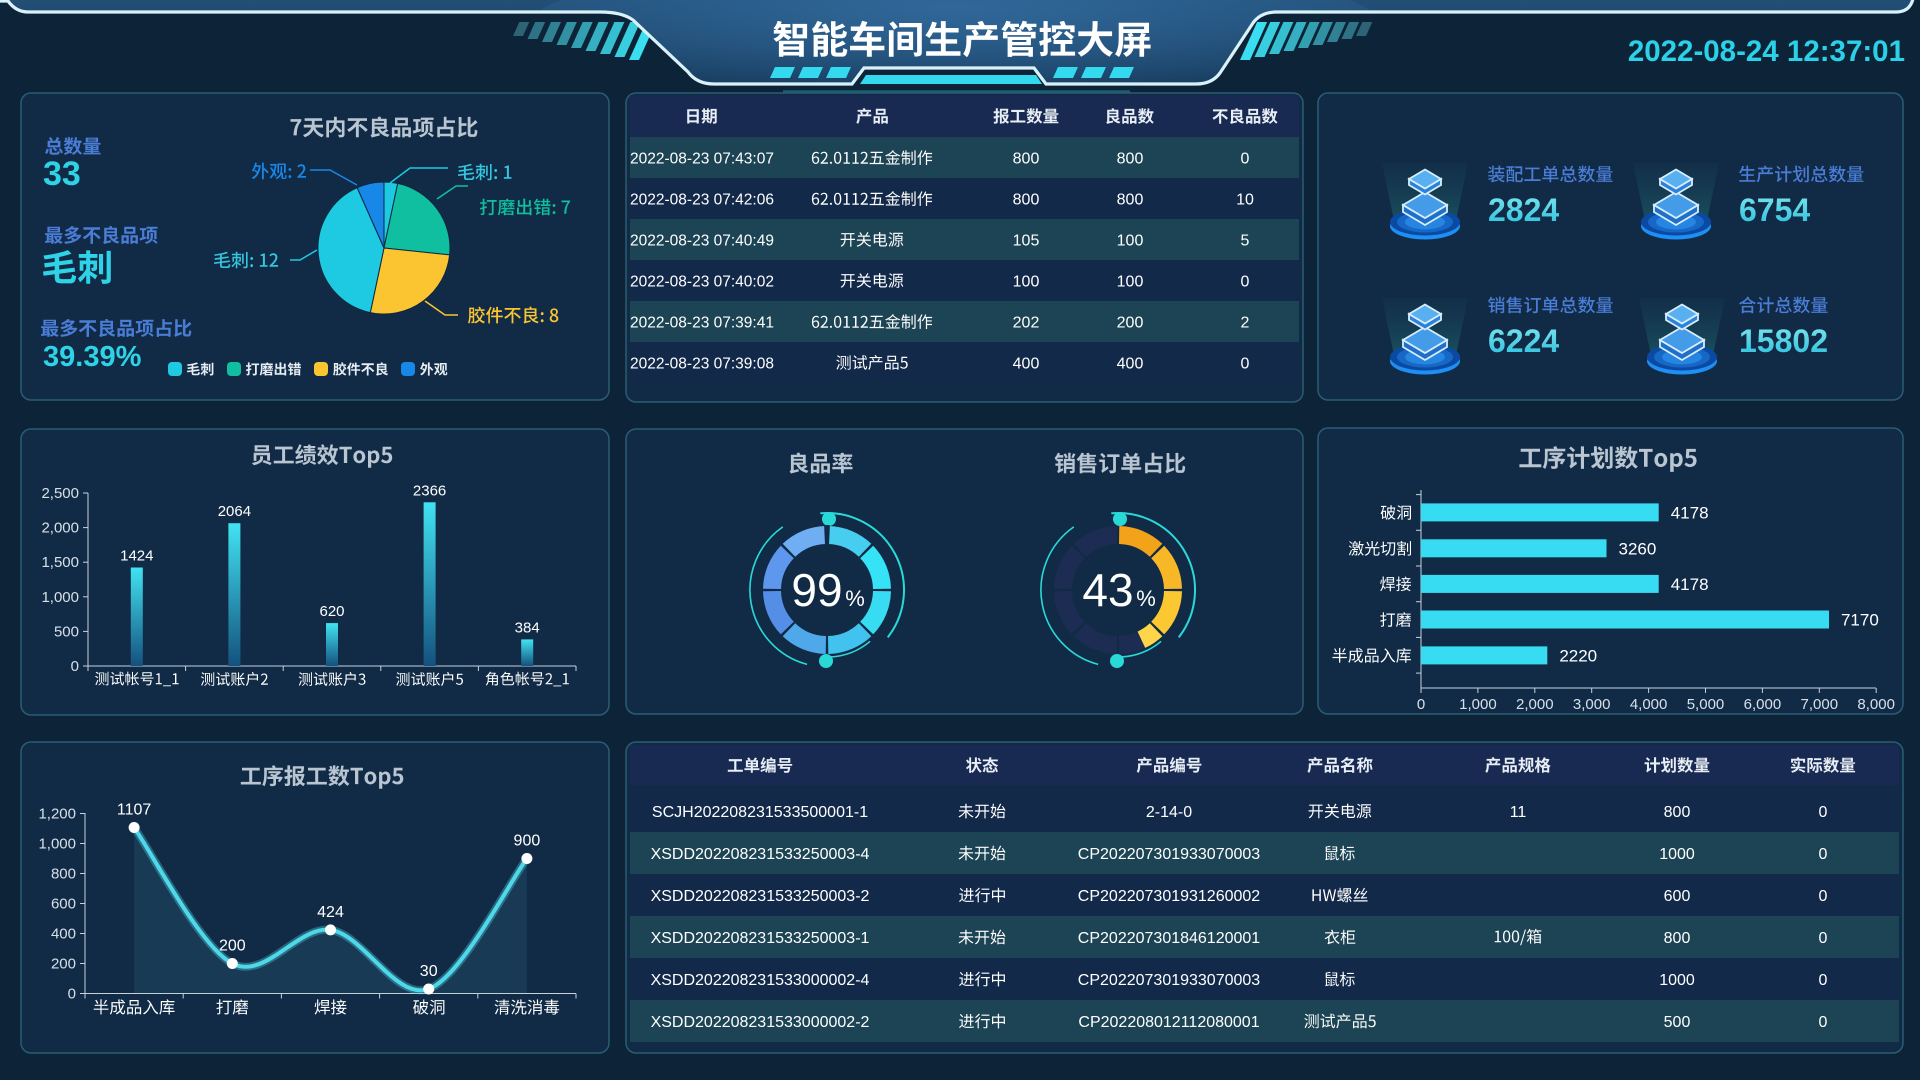 The image size is (1920, 1080). I want to click on svg-text: 5,000, so click(1706, 704).